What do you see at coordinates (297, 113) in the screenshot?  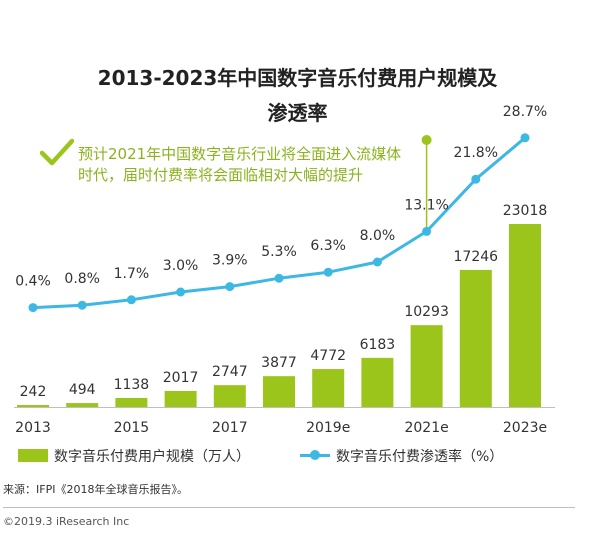 I see `chart-title-line2: 渗透率` at bounding box center [297, 113].